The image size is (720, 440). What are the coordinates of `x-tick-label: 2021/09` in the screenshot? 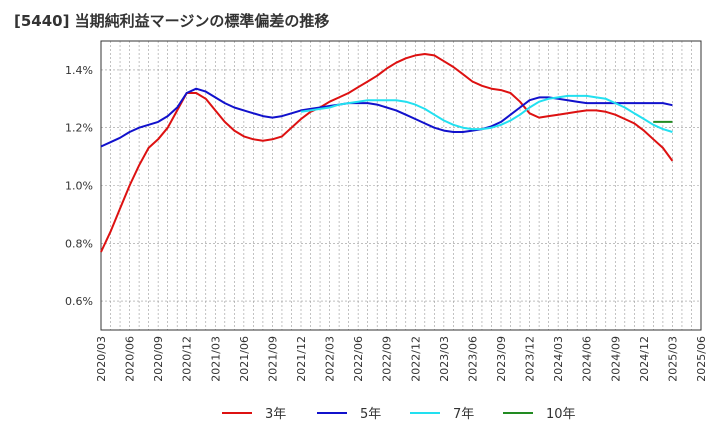 It's located at (272, 359).